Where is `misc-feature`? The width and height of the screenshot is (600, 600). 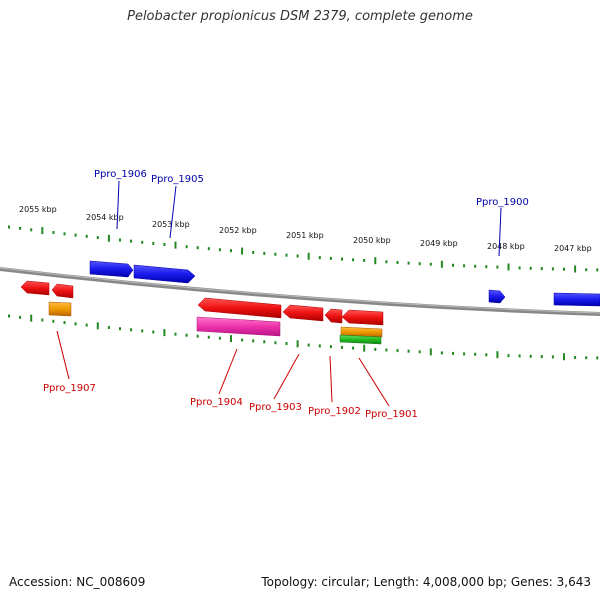 misc-feature is located at coordinates (238, 326).